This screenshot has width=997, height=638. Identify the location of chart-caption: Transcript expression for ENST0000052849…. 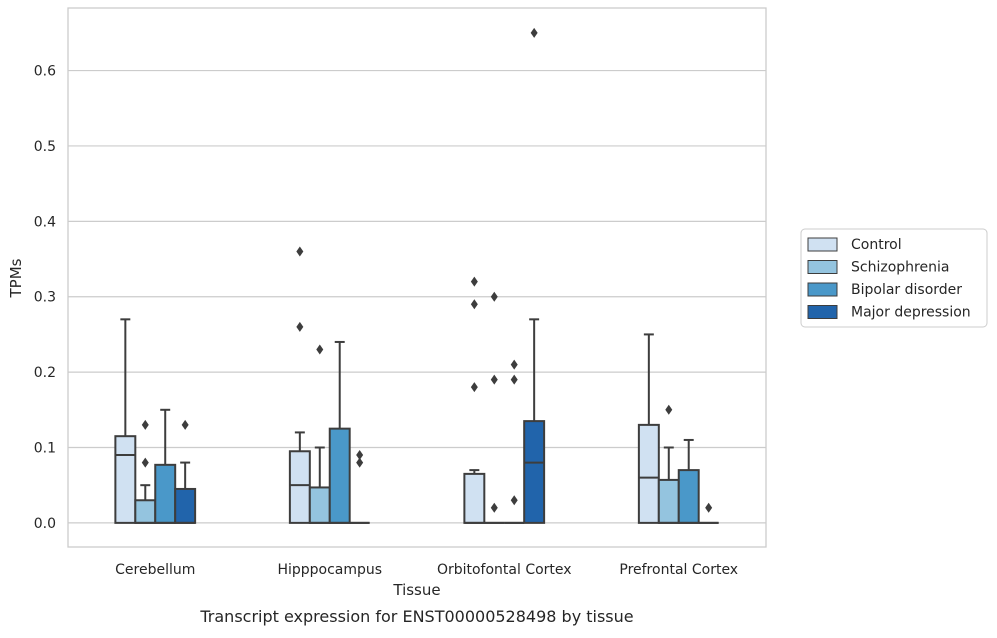
(416, 616).